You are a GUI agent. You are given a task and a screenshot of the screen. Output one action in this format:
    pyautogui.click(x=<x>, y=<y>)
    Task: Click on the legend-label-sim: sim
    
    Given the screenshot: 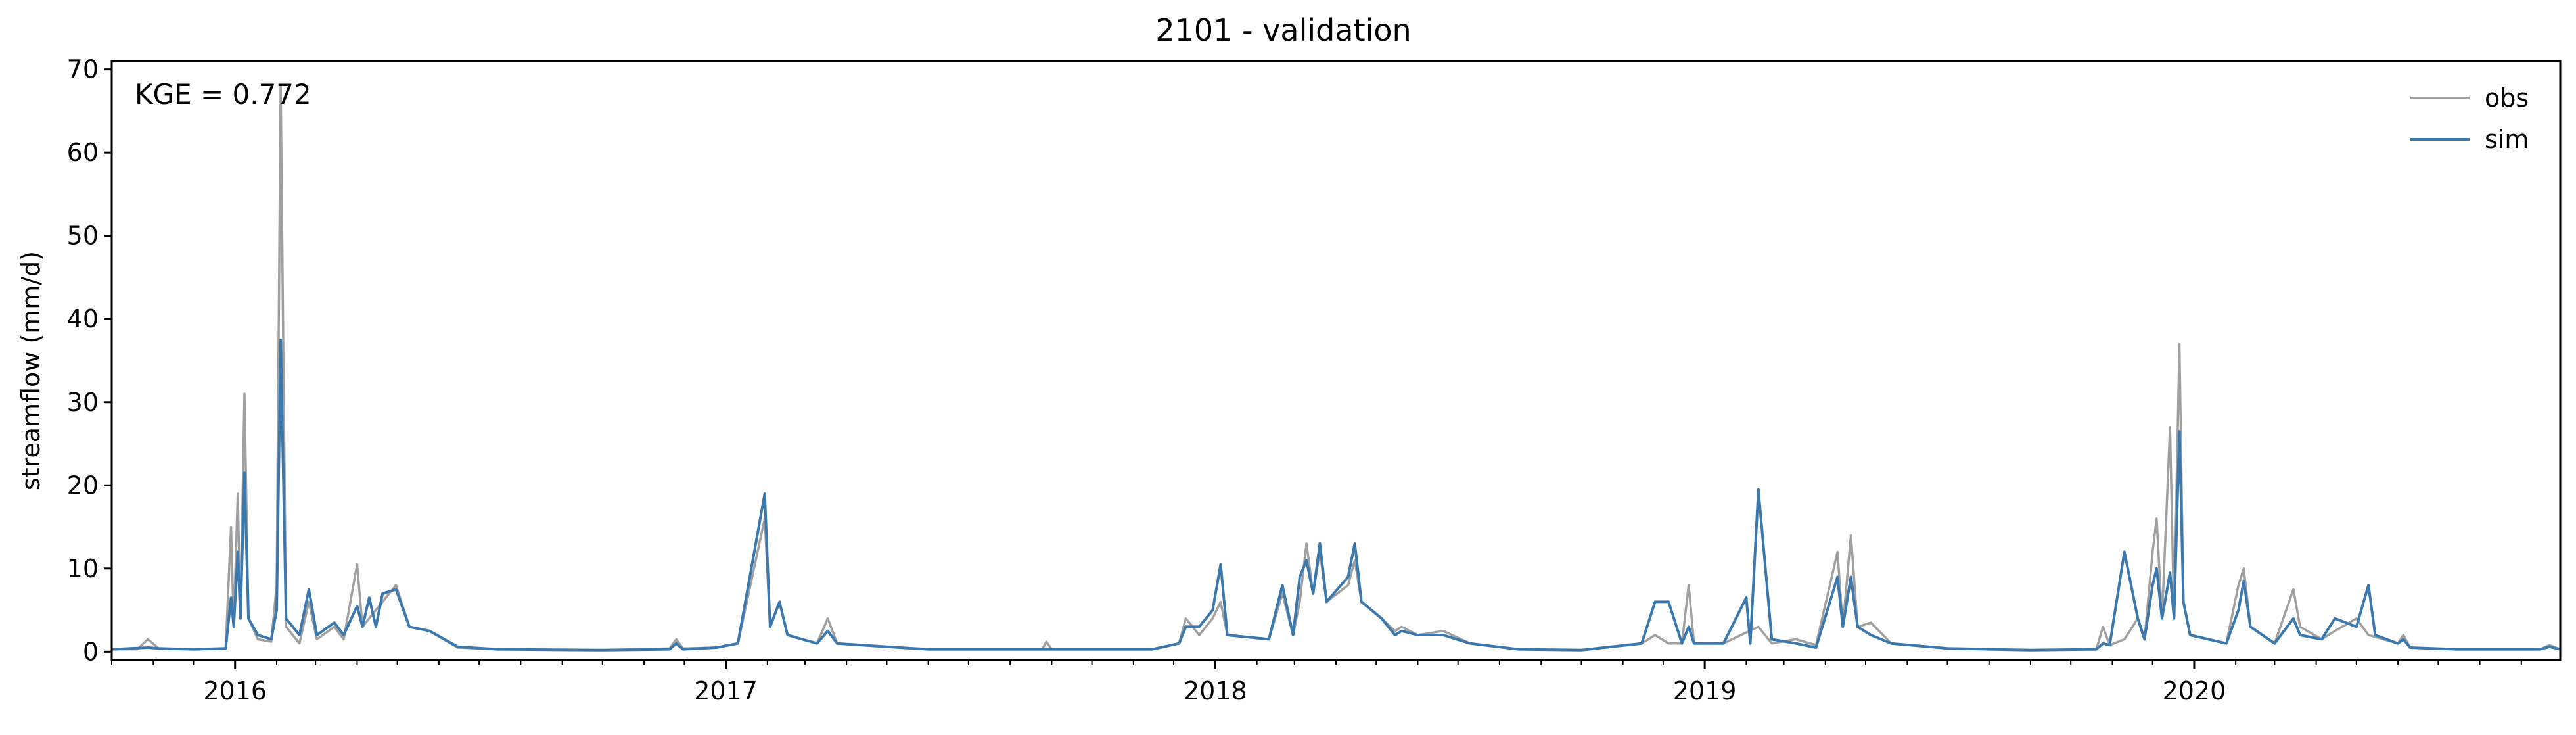 What is the action you would take?
    pyautogui.click(x=2507, y=139)
    